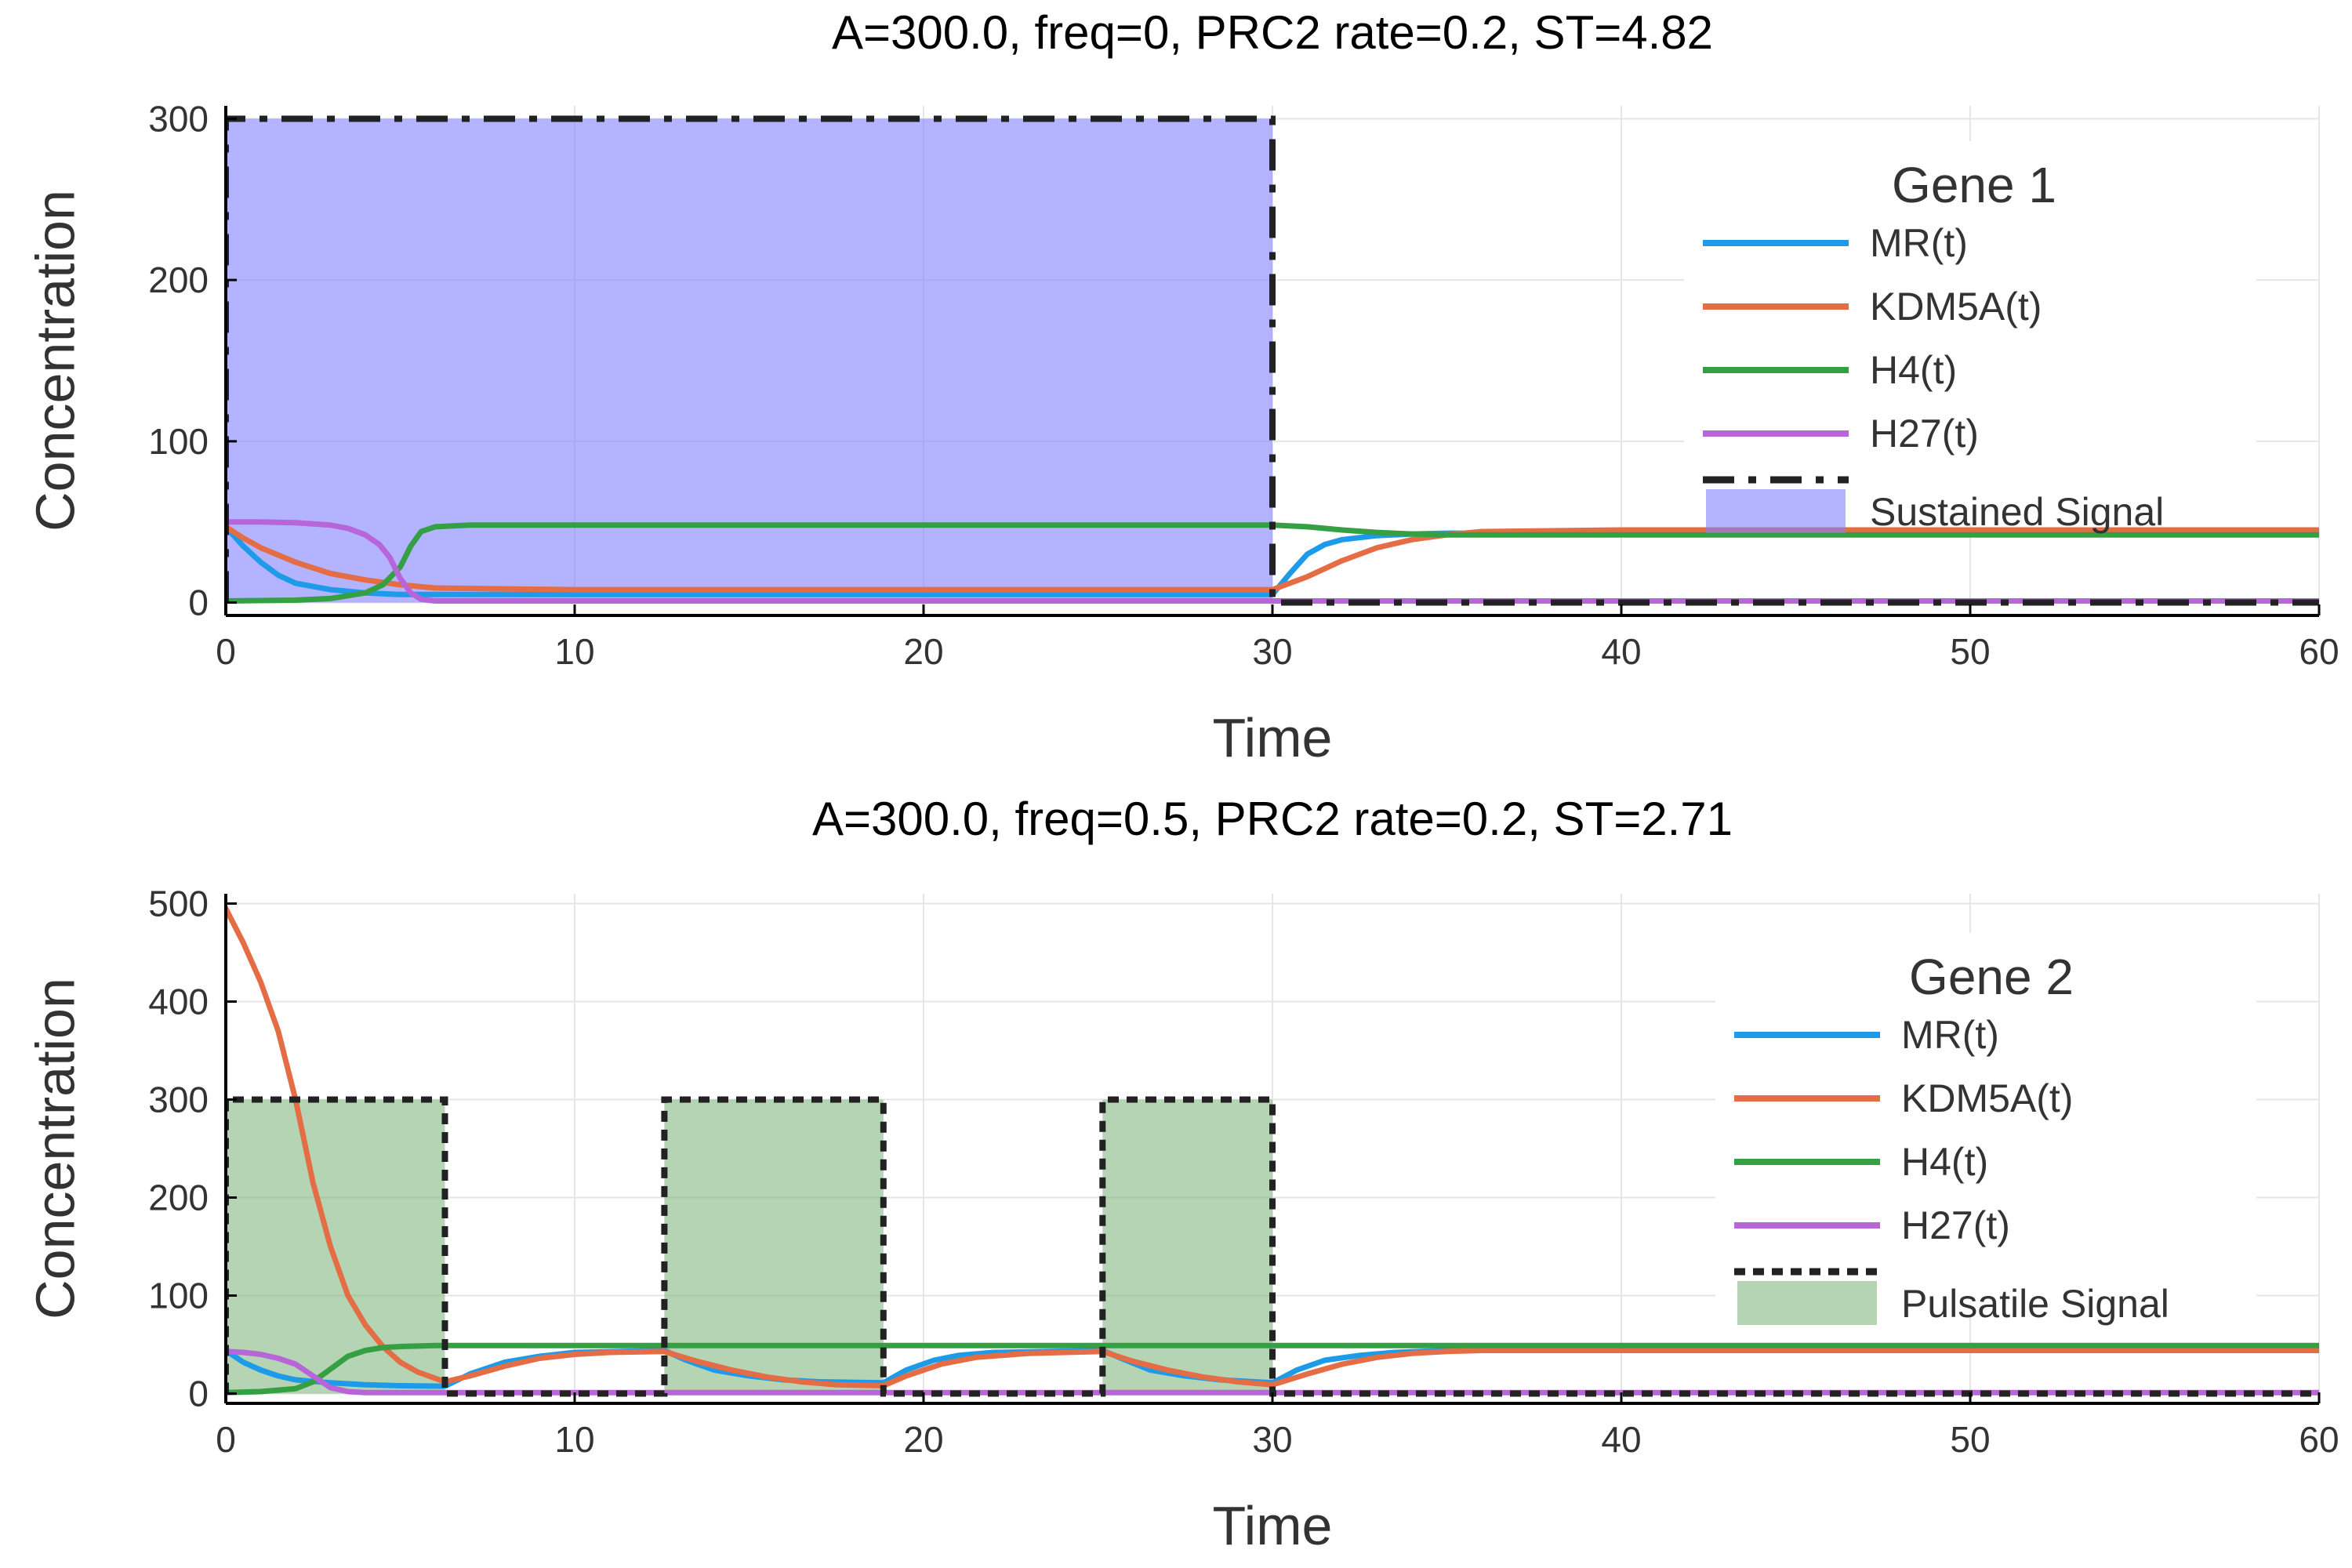 The height and width of the screenshot is (1568, 2352). I want to click on series-line-mrt, so click(1272, 1368).